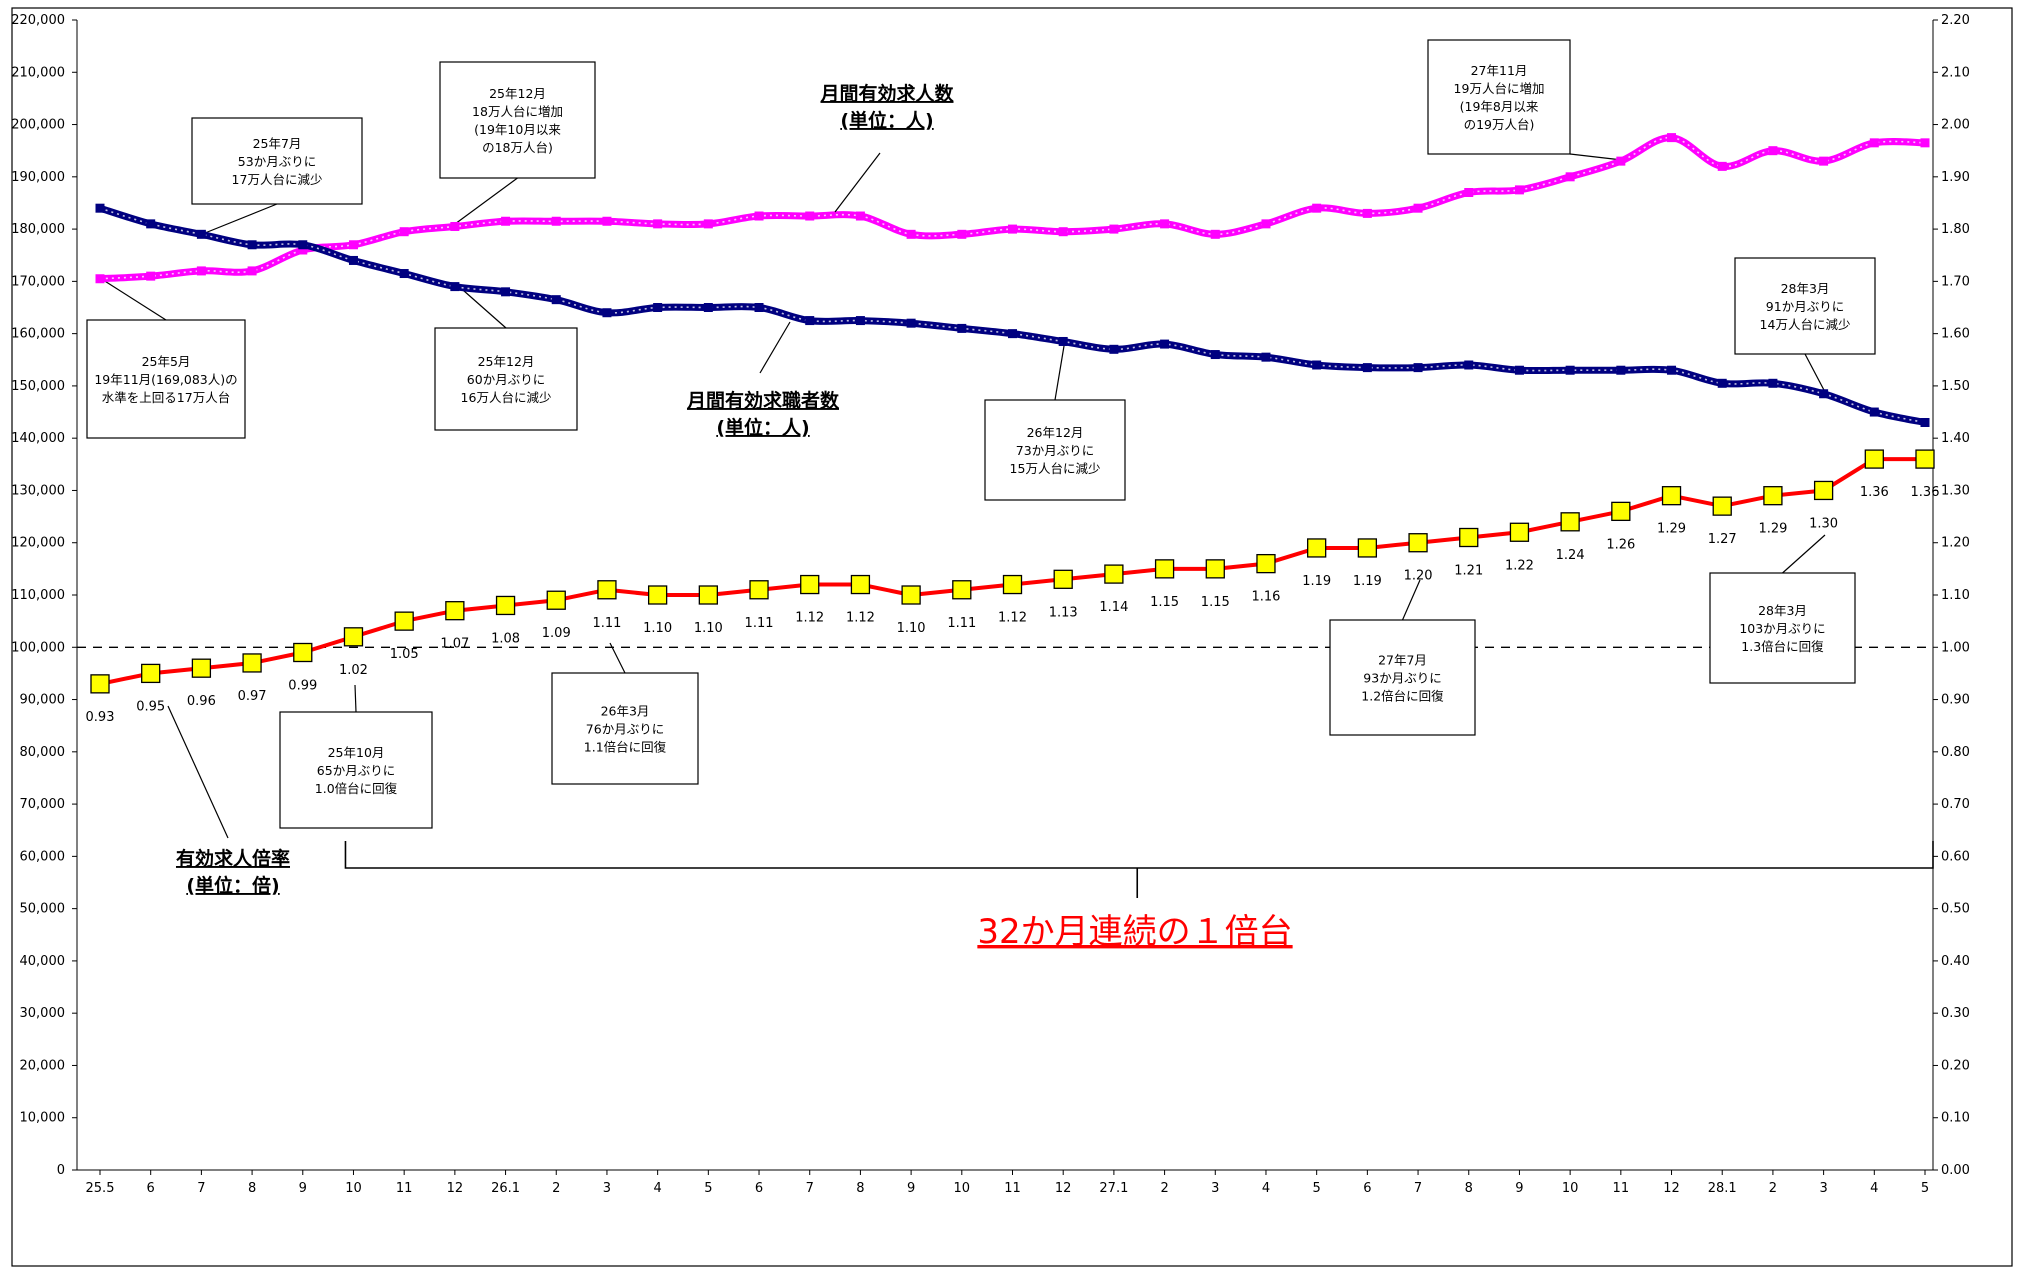  What do you see at coordinates (1782, 646) in the screenshot?
I see `annotation-text: 1.3倍台に回復` at bounding box center [1782, 646].